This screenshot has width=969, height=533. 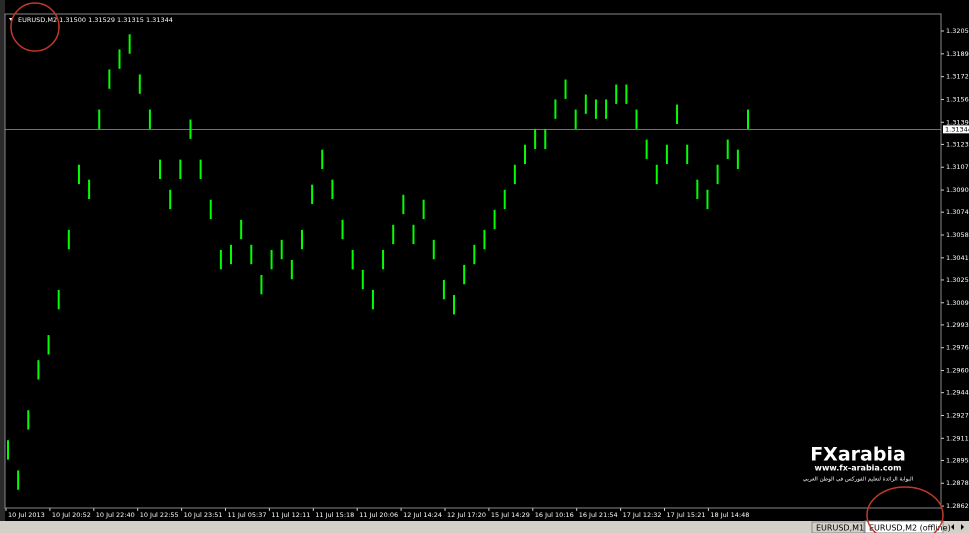 What do you see at coordinates (466, 515) in the screenshot?
I see `x-tick-label: 12 Jul 17:20` at bounding box center [466, 515].